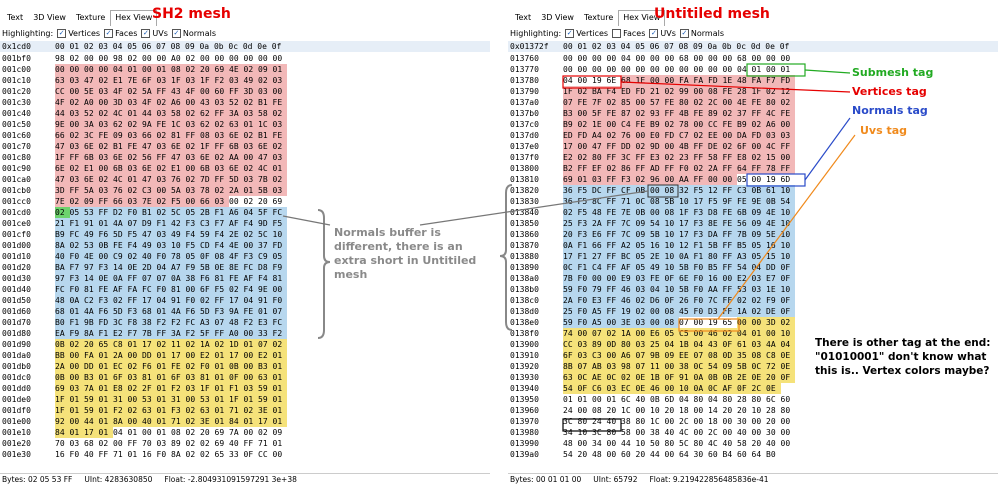 The height and width of the screenshot is (486, 1000). I want to click on hex-byte: 84, so click(62, 432).